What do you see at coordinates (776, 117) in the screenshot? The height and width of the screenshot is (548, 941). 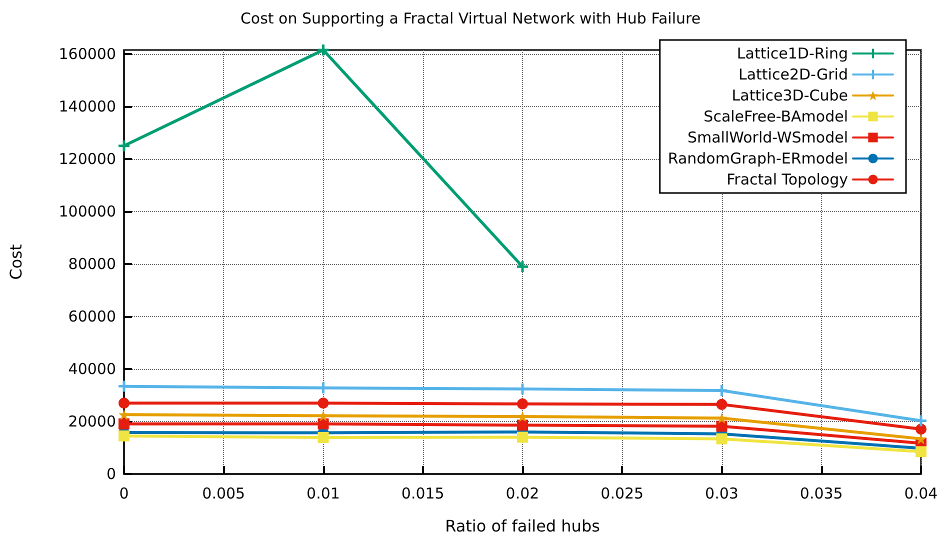 I see `legend-label: ScaleFree-BAmodel` at bounding box center [776, 117].